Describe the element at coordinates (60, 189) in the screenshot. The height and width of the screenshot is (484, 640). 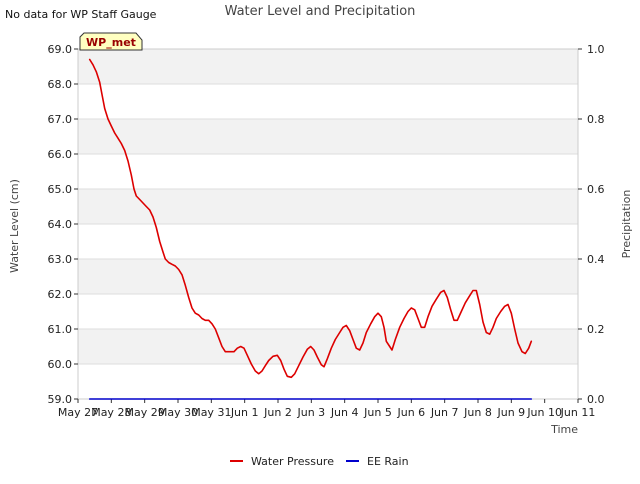
I see `y-tick-label: 65.0` at that location.